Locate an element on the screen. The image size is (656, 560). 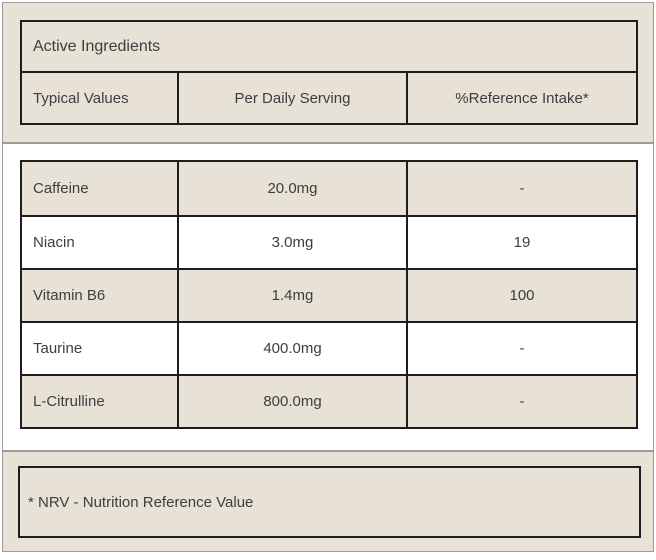
nrv-footnote: * NRV - Nutrition Reference Value is located at coordinates (329, 502).